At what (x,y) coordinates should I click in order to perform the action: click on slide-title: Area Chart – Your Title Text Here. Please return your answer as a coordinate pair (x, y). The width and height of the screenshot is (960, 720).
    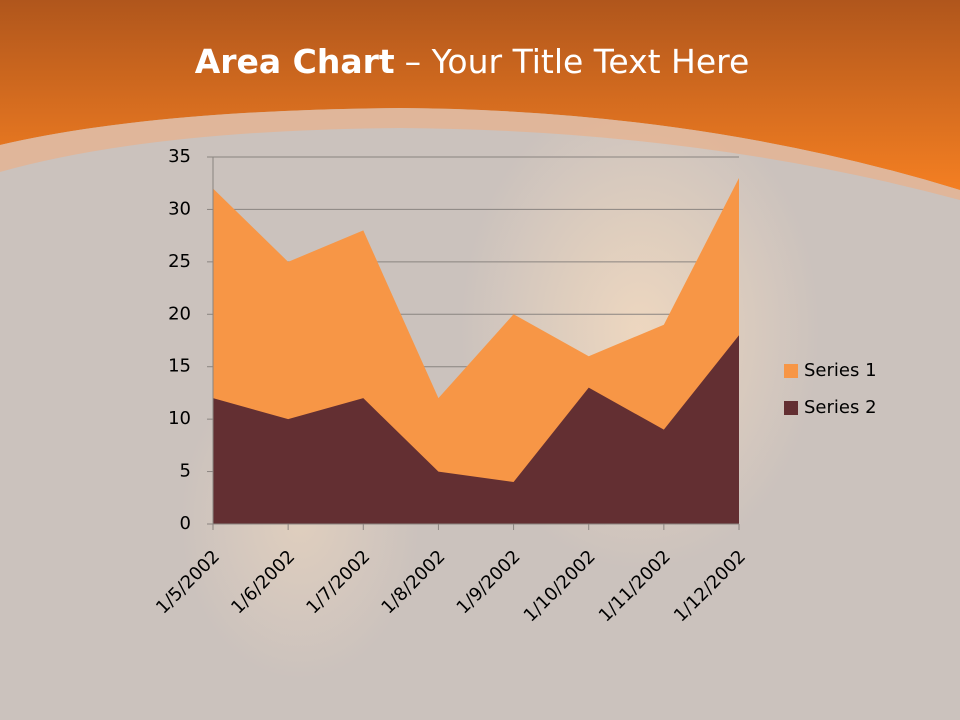
    Looking at the image, I should click on (472, 61).